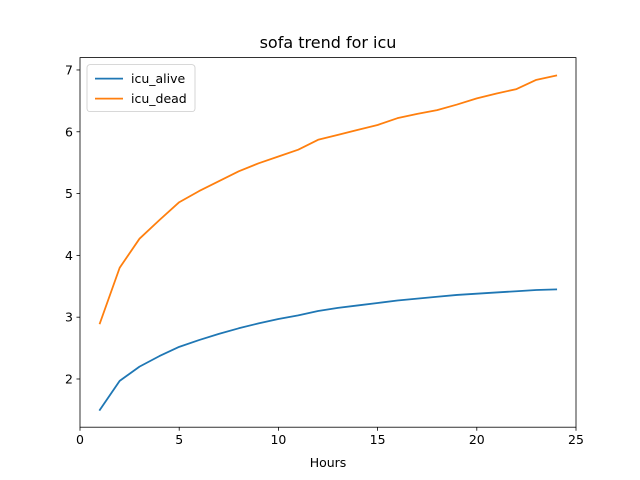  I want to click on y-tick-label: 5, so click(69, 193).